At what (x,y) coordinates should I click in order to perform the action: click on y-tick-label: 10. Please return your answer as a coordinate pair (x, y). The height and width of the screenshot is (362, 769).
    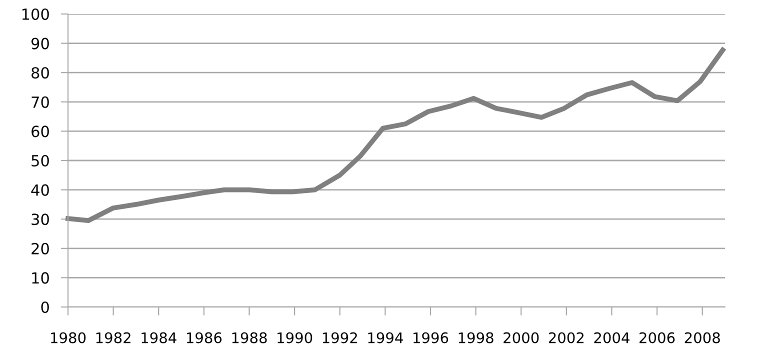
    Looking at the image, I should click on (40, 278).